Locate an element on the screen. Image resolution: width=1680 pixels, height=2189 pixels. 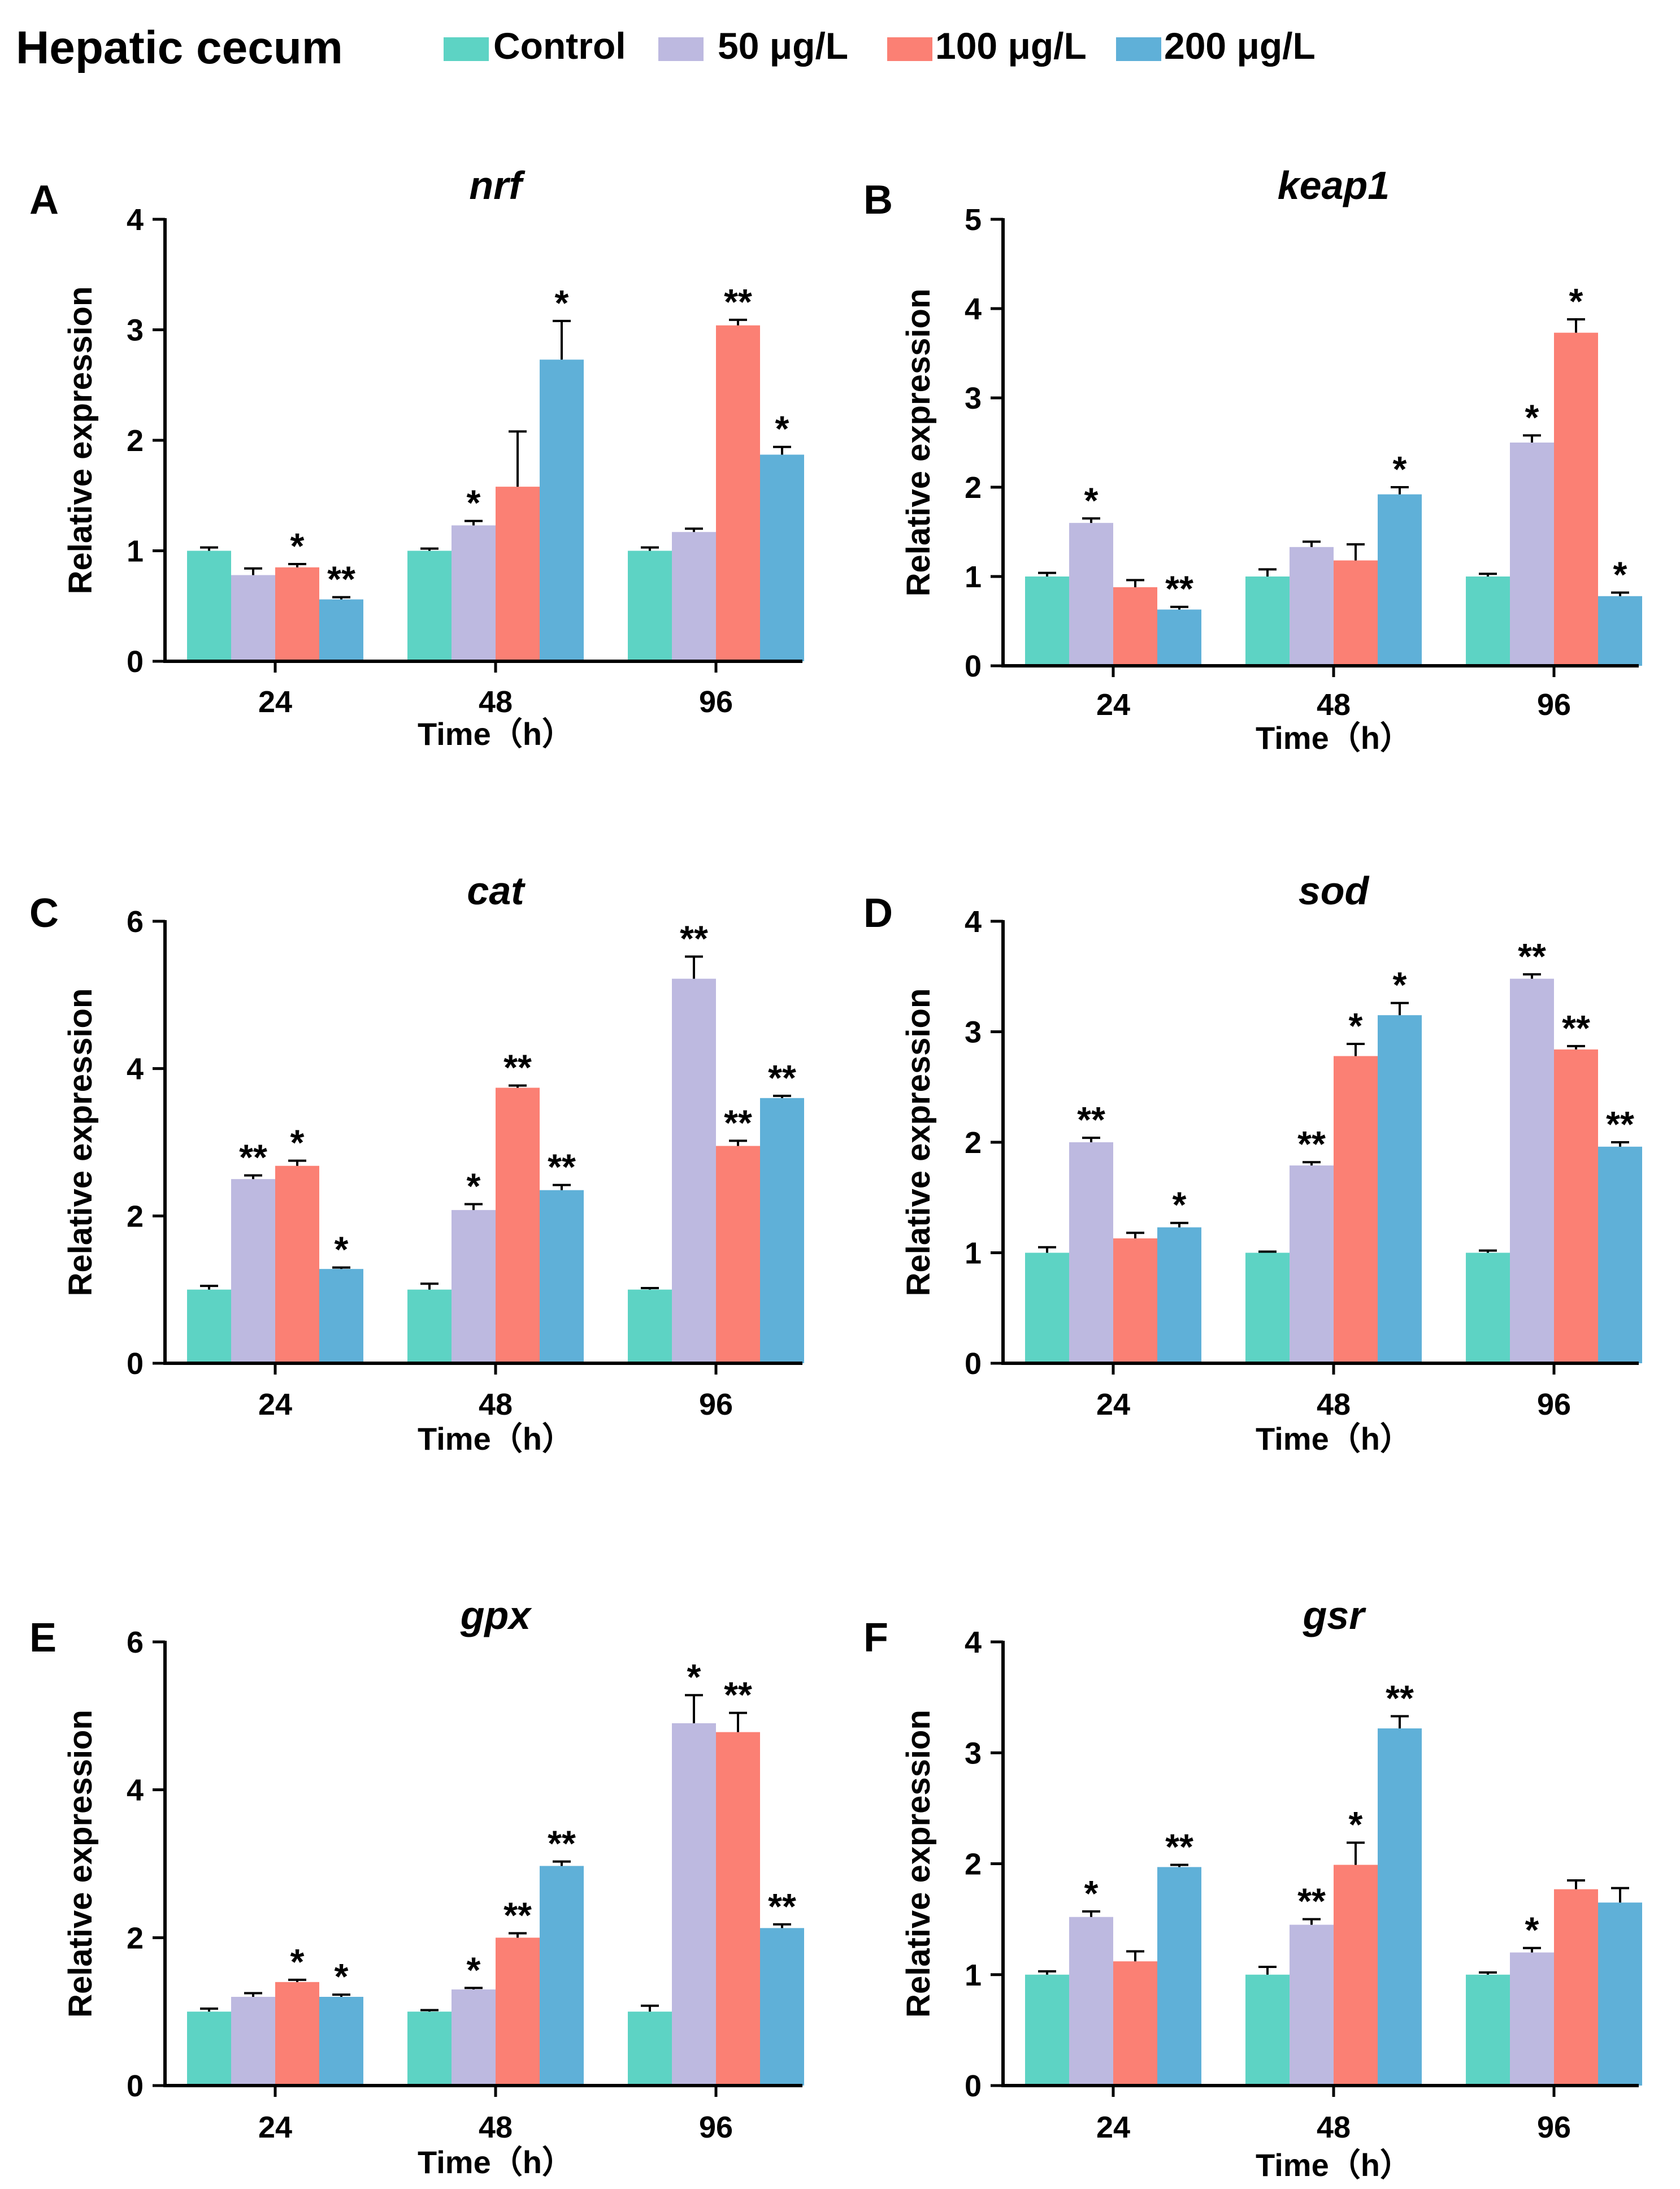
figure-title: Hepatic cecum is located at coordinates (179, 48).